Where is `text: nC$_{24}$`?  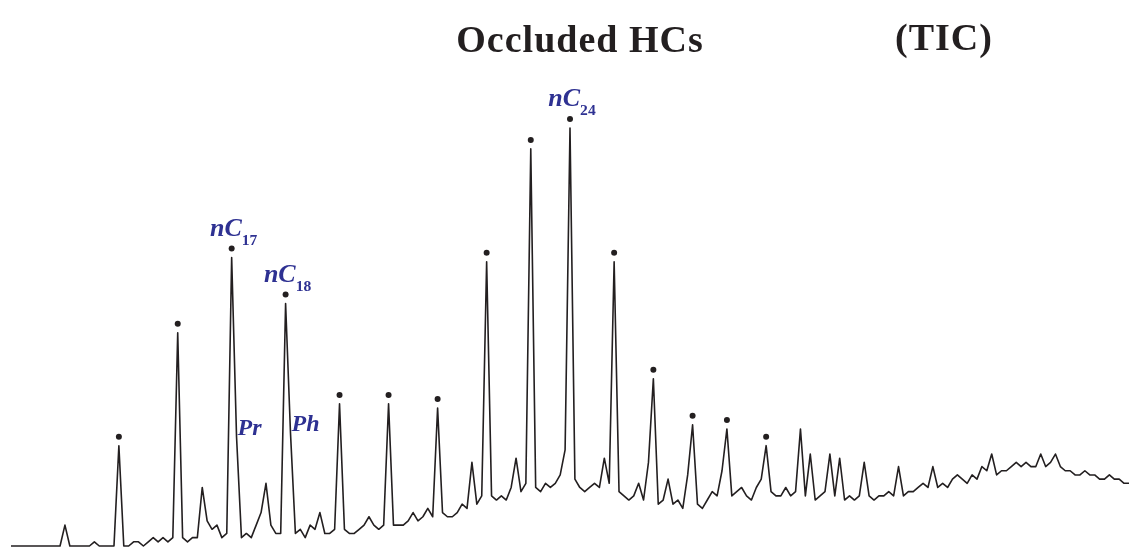
text: nC$_{24}$ is located at coordinates (572, 100).